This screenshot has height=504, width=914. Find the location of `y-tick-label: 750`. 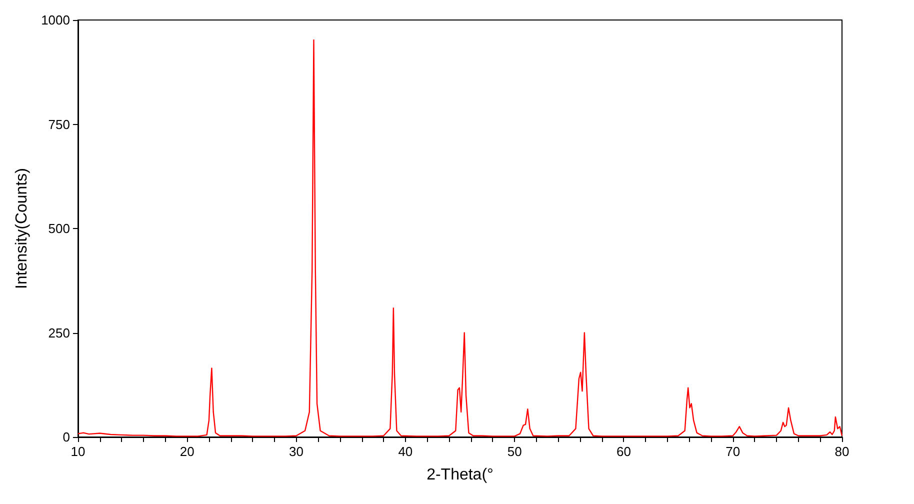

y-tick-label: 750 is located at coordinates (59, 124).